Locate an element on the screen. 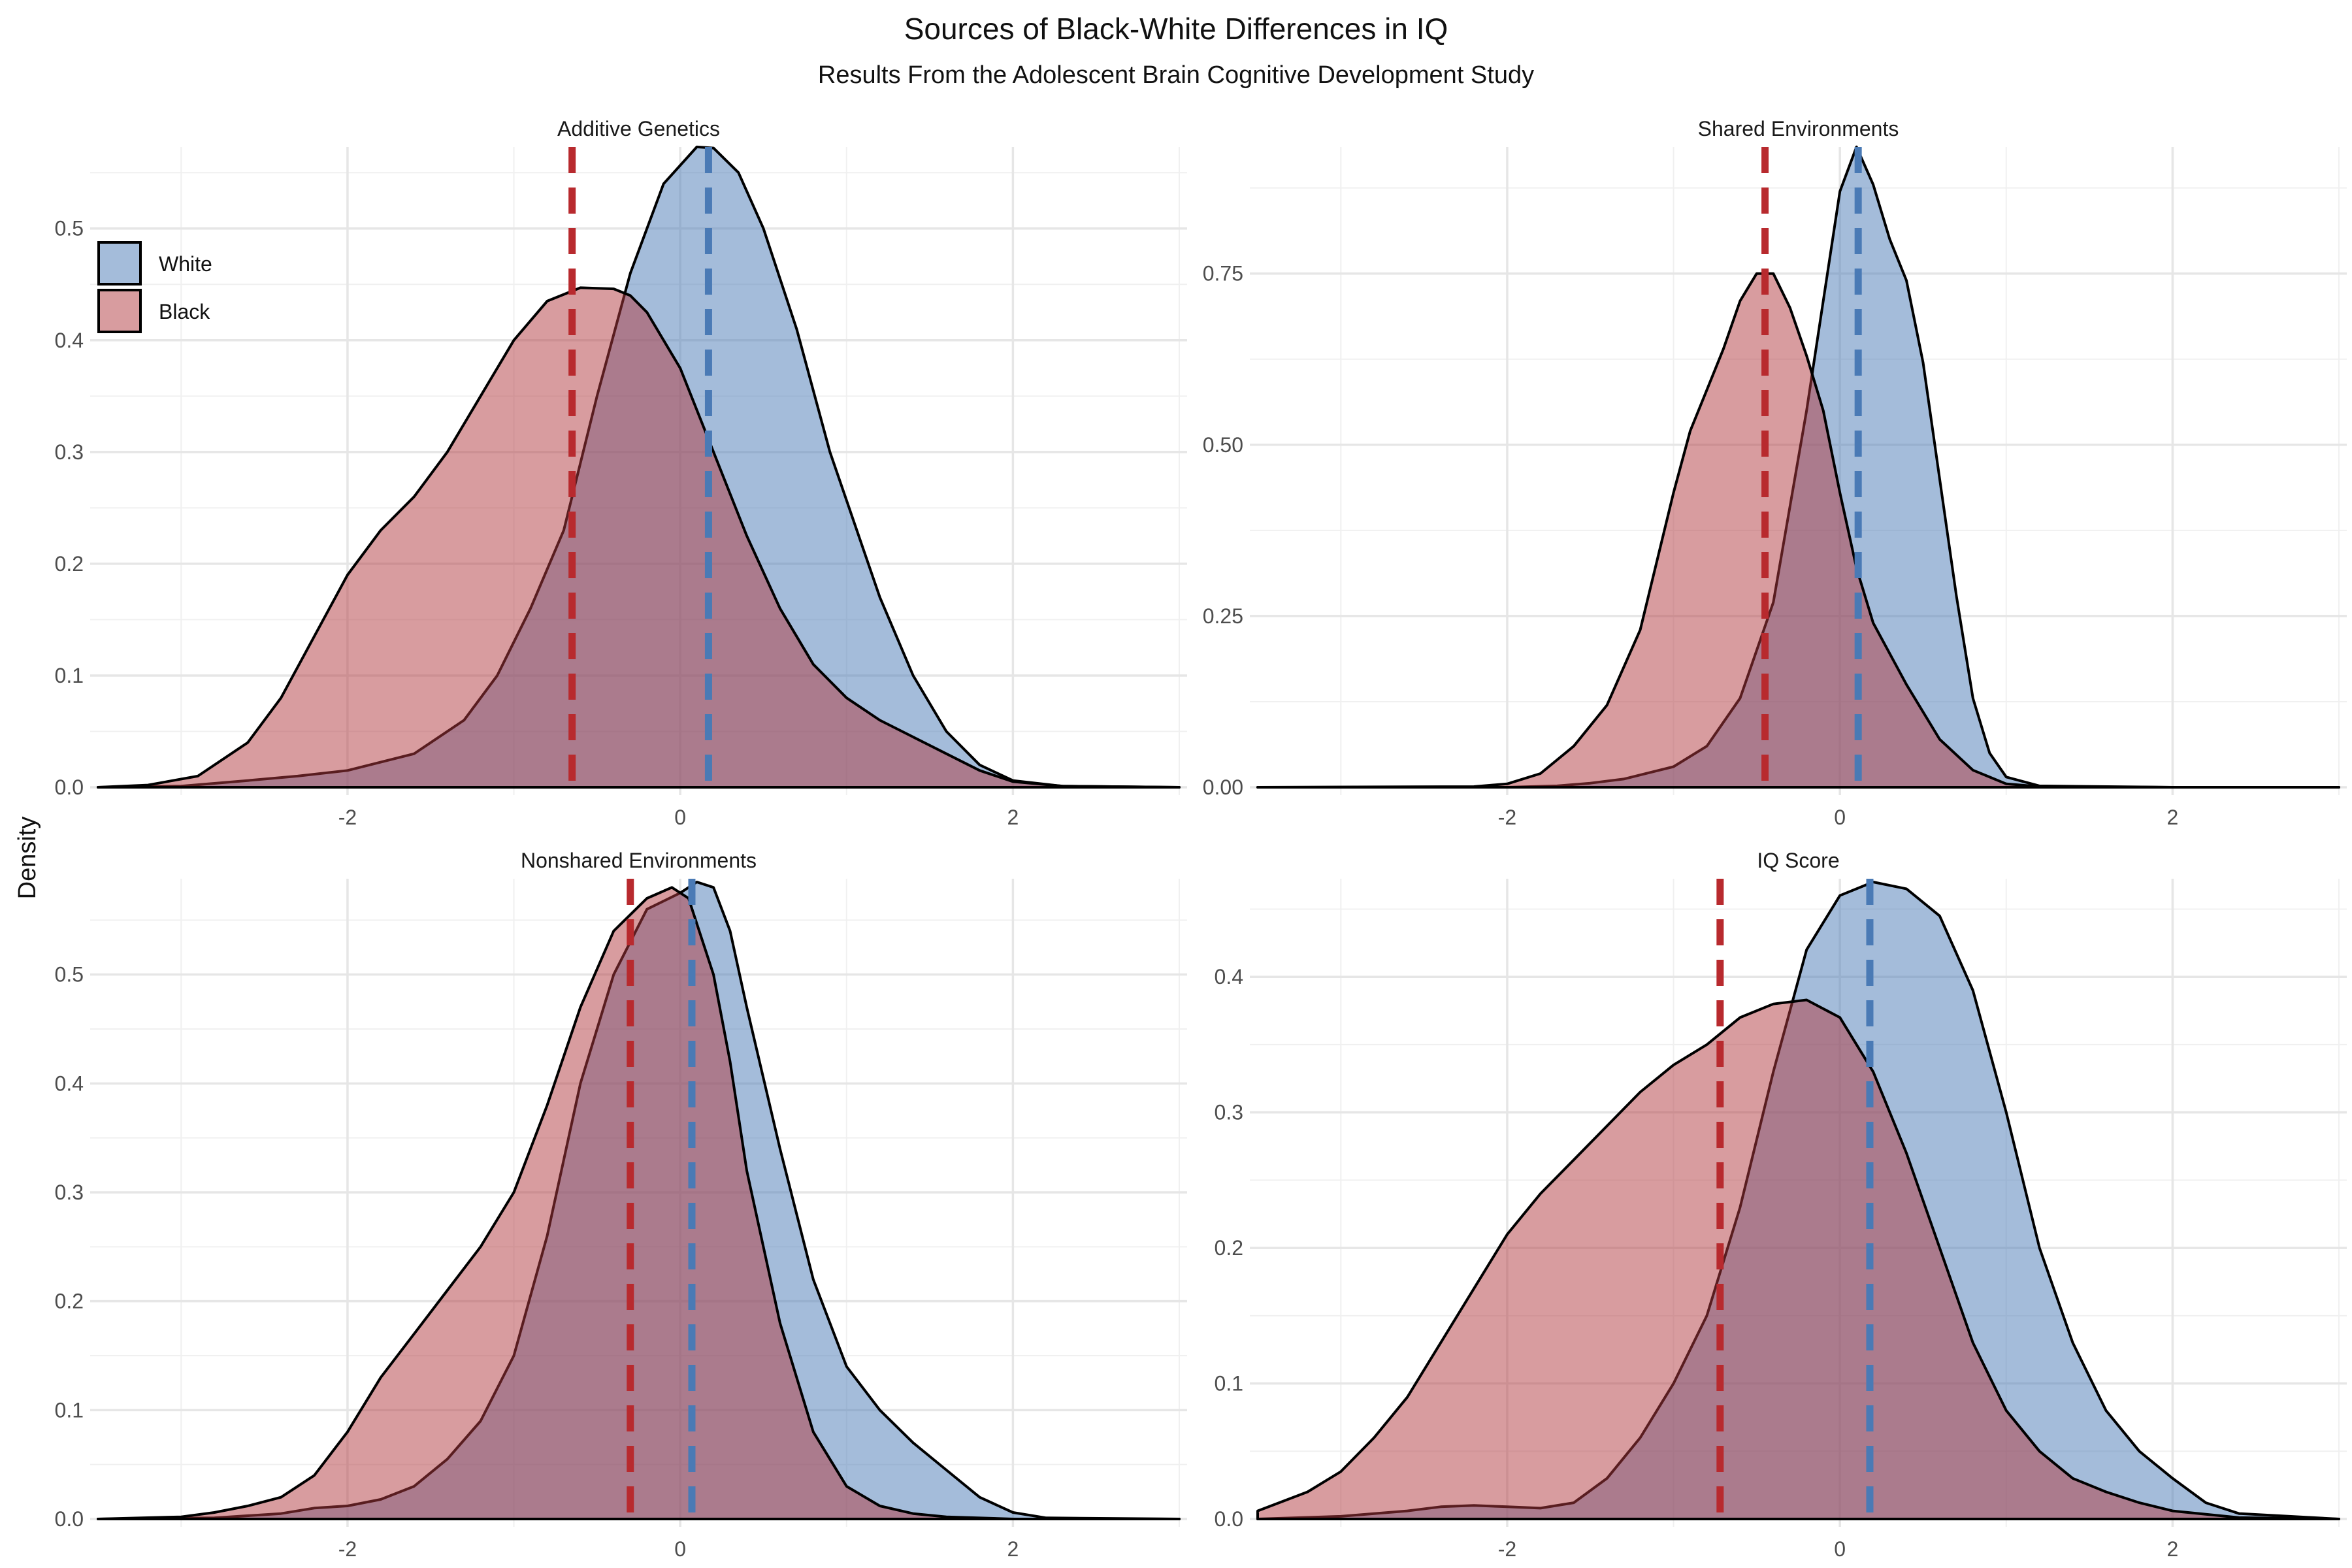 The image size is (2352, 1568). y-tick-label: 0.25 is located at coordinates (1223, 616).